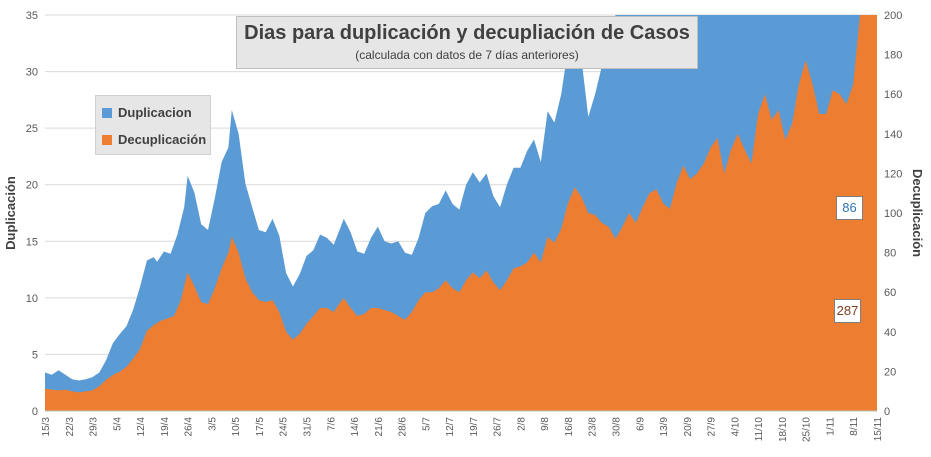 Image resolution: width=931 pixels, height=457 pixels. I want to click on y-right-tick-label: 60, so click(890, 293).